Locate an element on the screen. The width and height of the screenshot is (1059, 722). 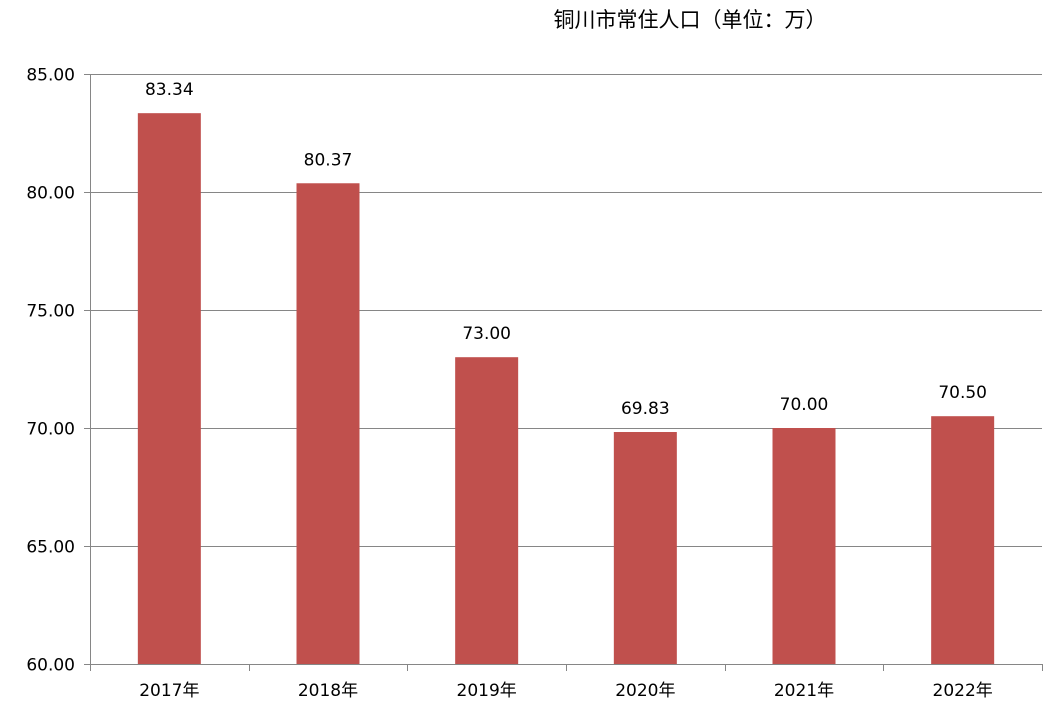
data-label: 70.00 is located at coordinates (804, 405).